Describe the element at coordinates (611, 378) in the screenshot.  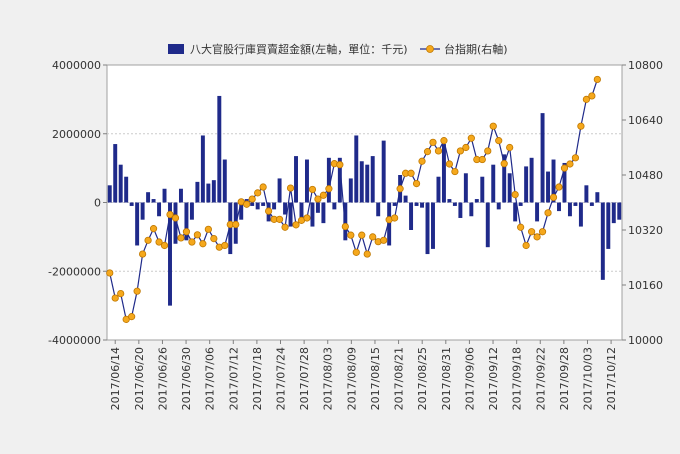
I see `x-tick-label: 2017/10/12` at that location.